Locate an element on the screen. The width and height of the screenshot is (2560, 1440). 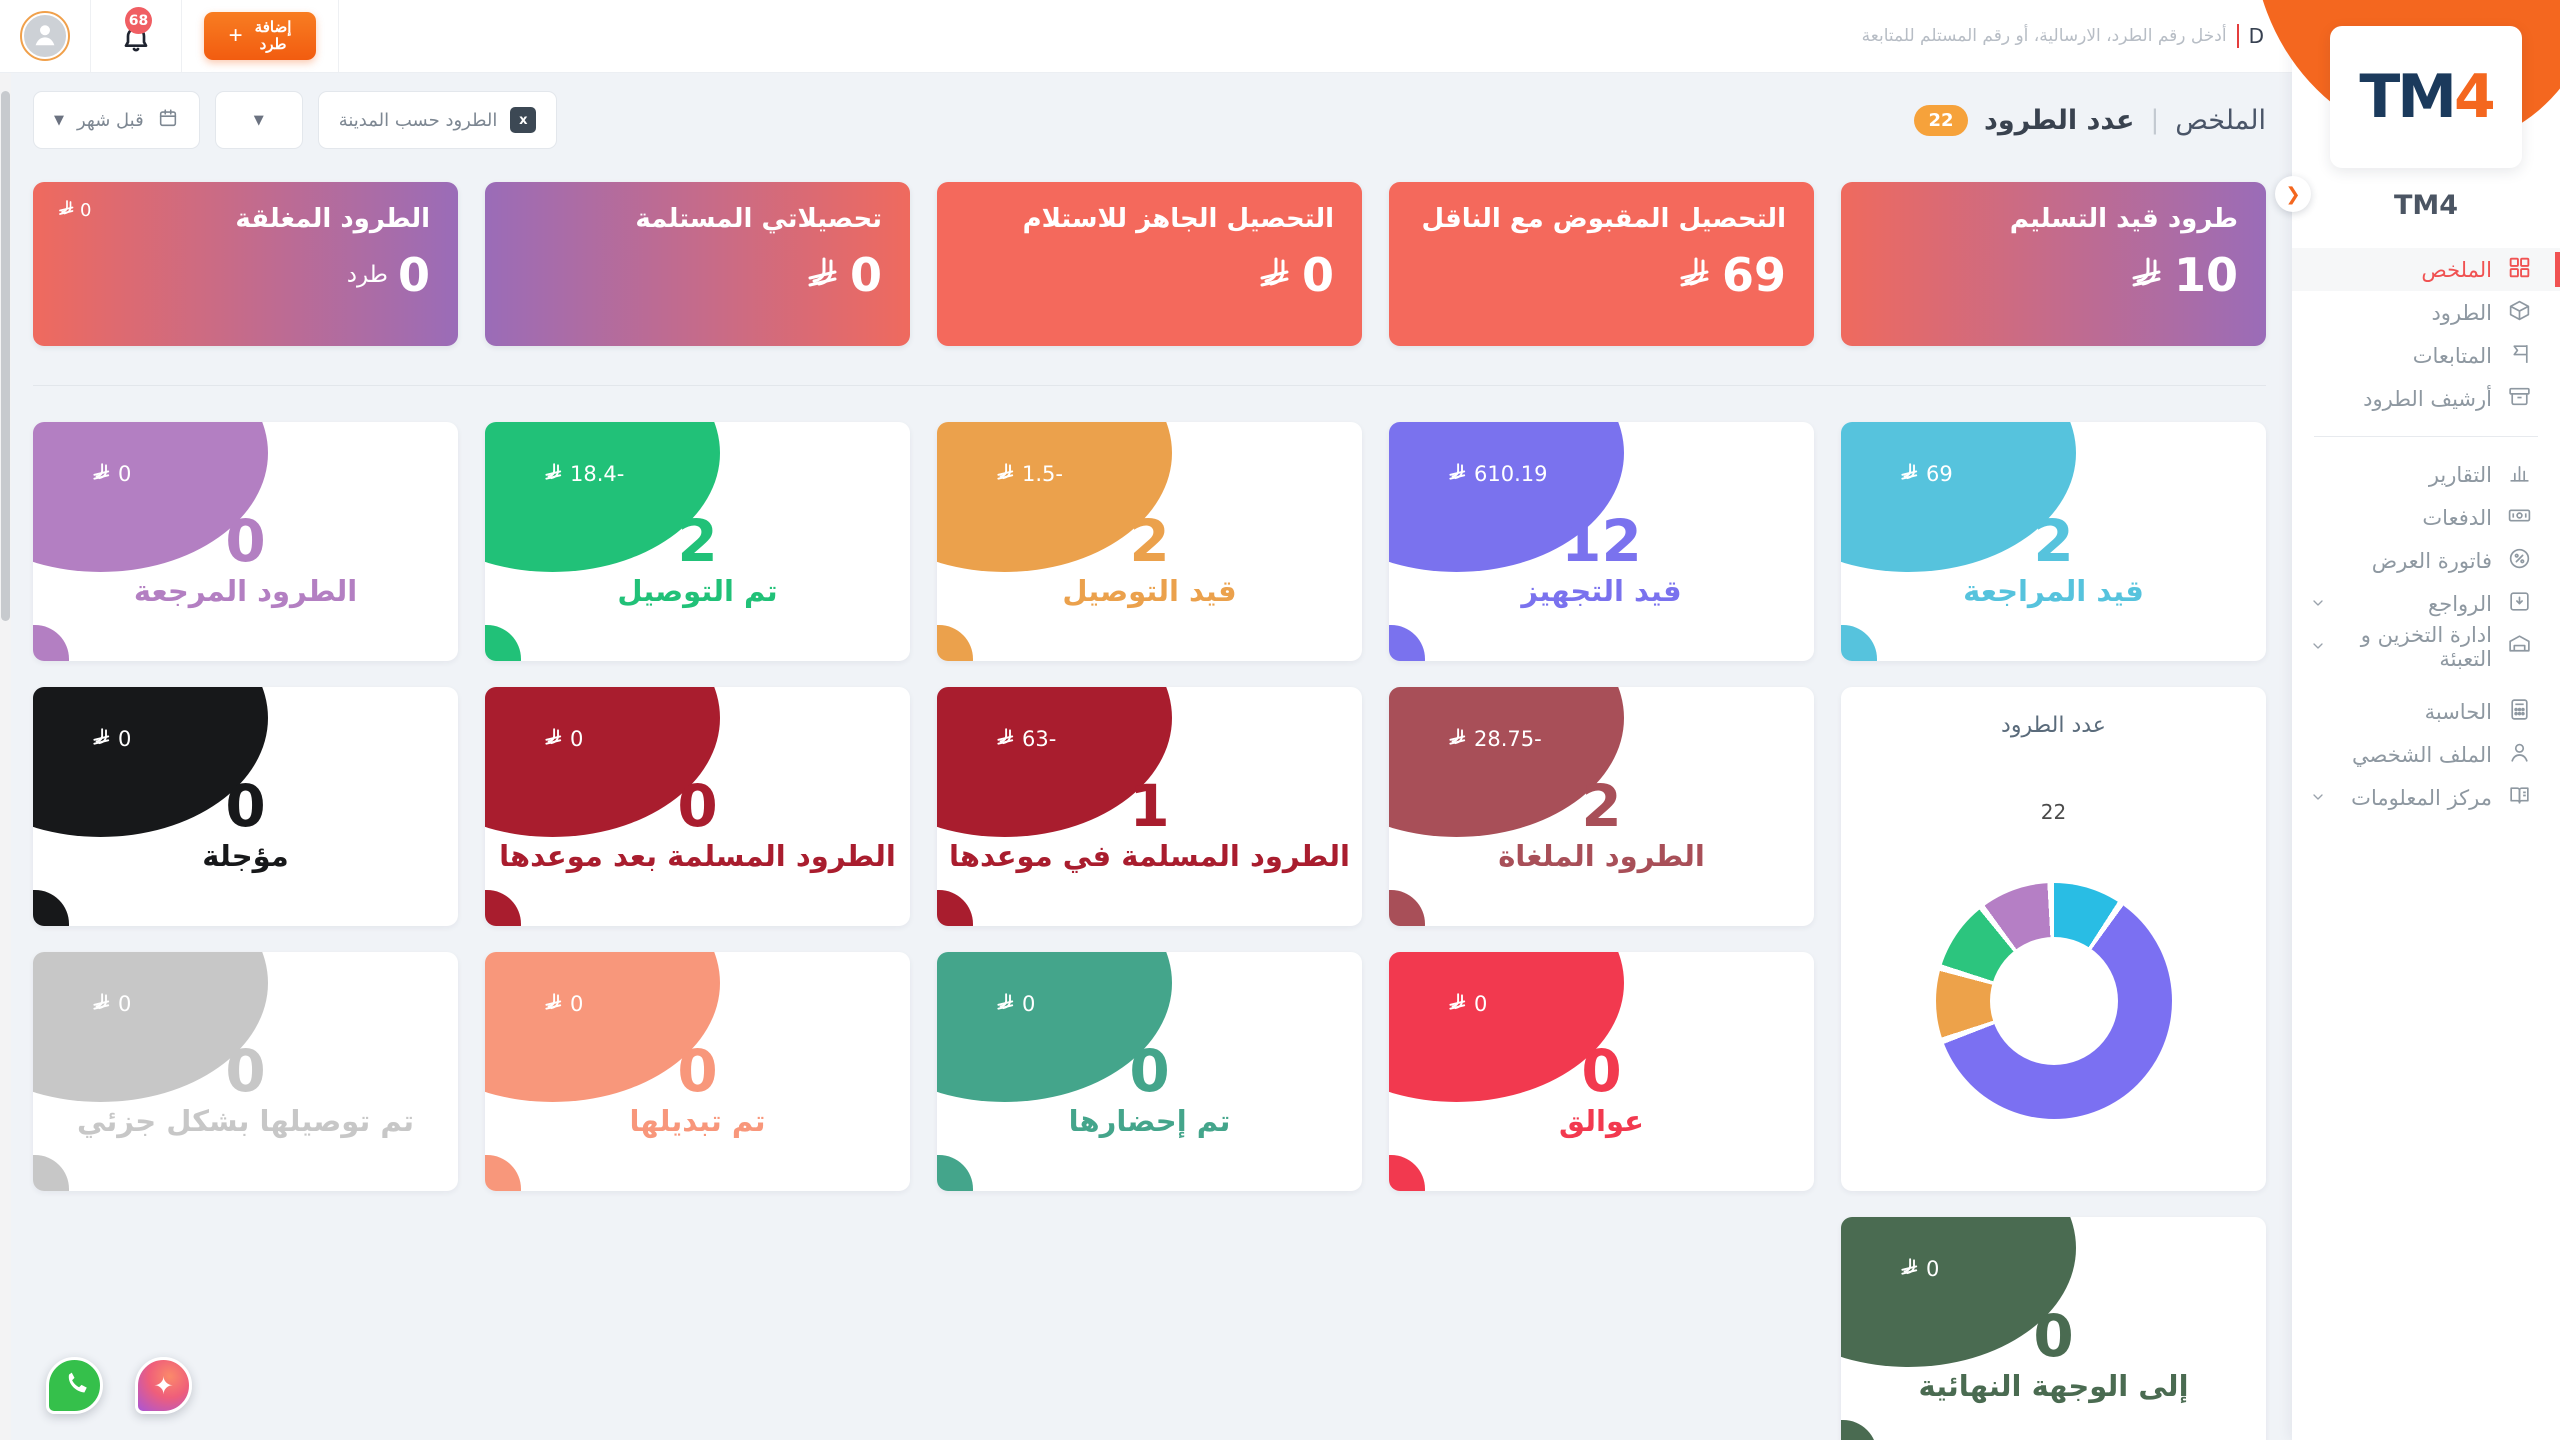
status-label: مؤجلة is located at coordinates (245, 855).